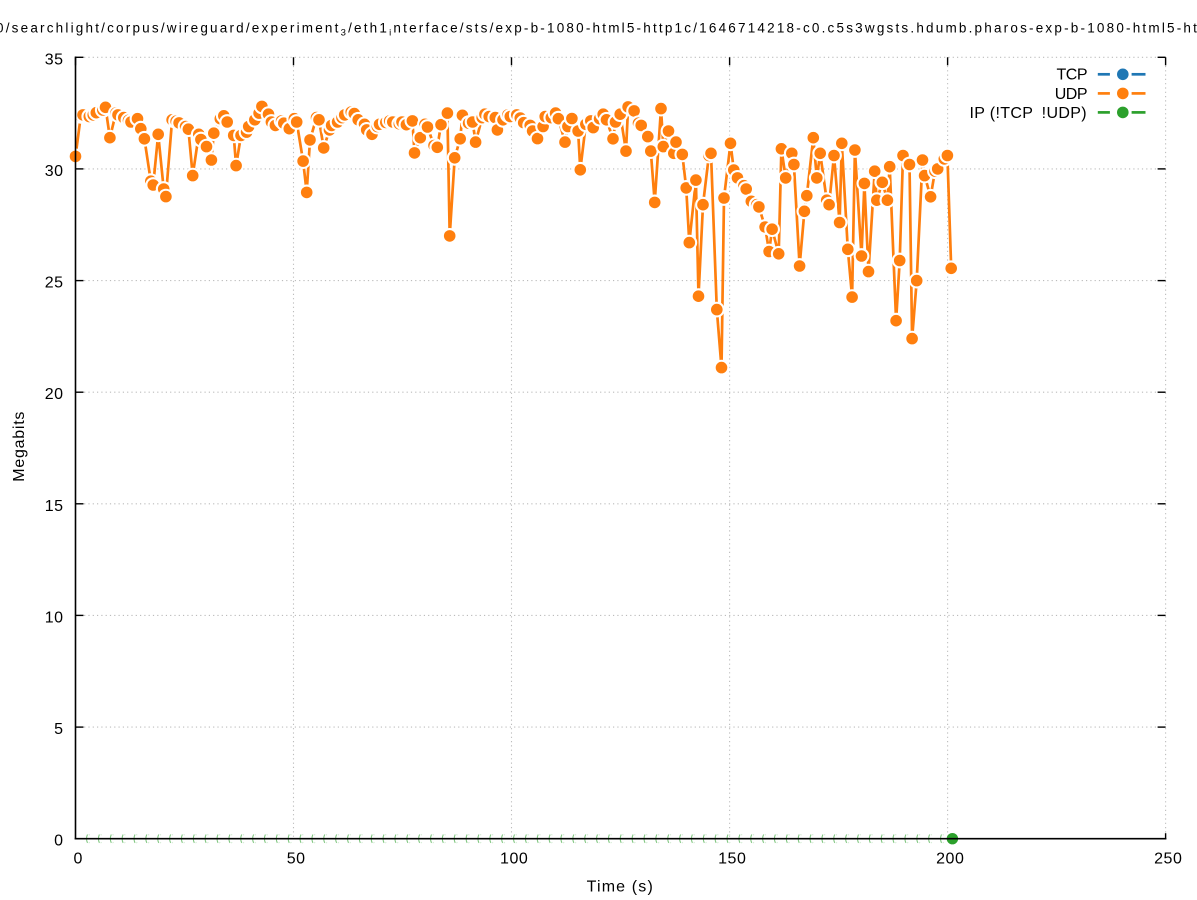 Image resolution: width=1197 pixels, height=900 pixels. Describe the element at coordinates (19, 446) in the screenshot. I see `svg-text: Megabits` at that location.